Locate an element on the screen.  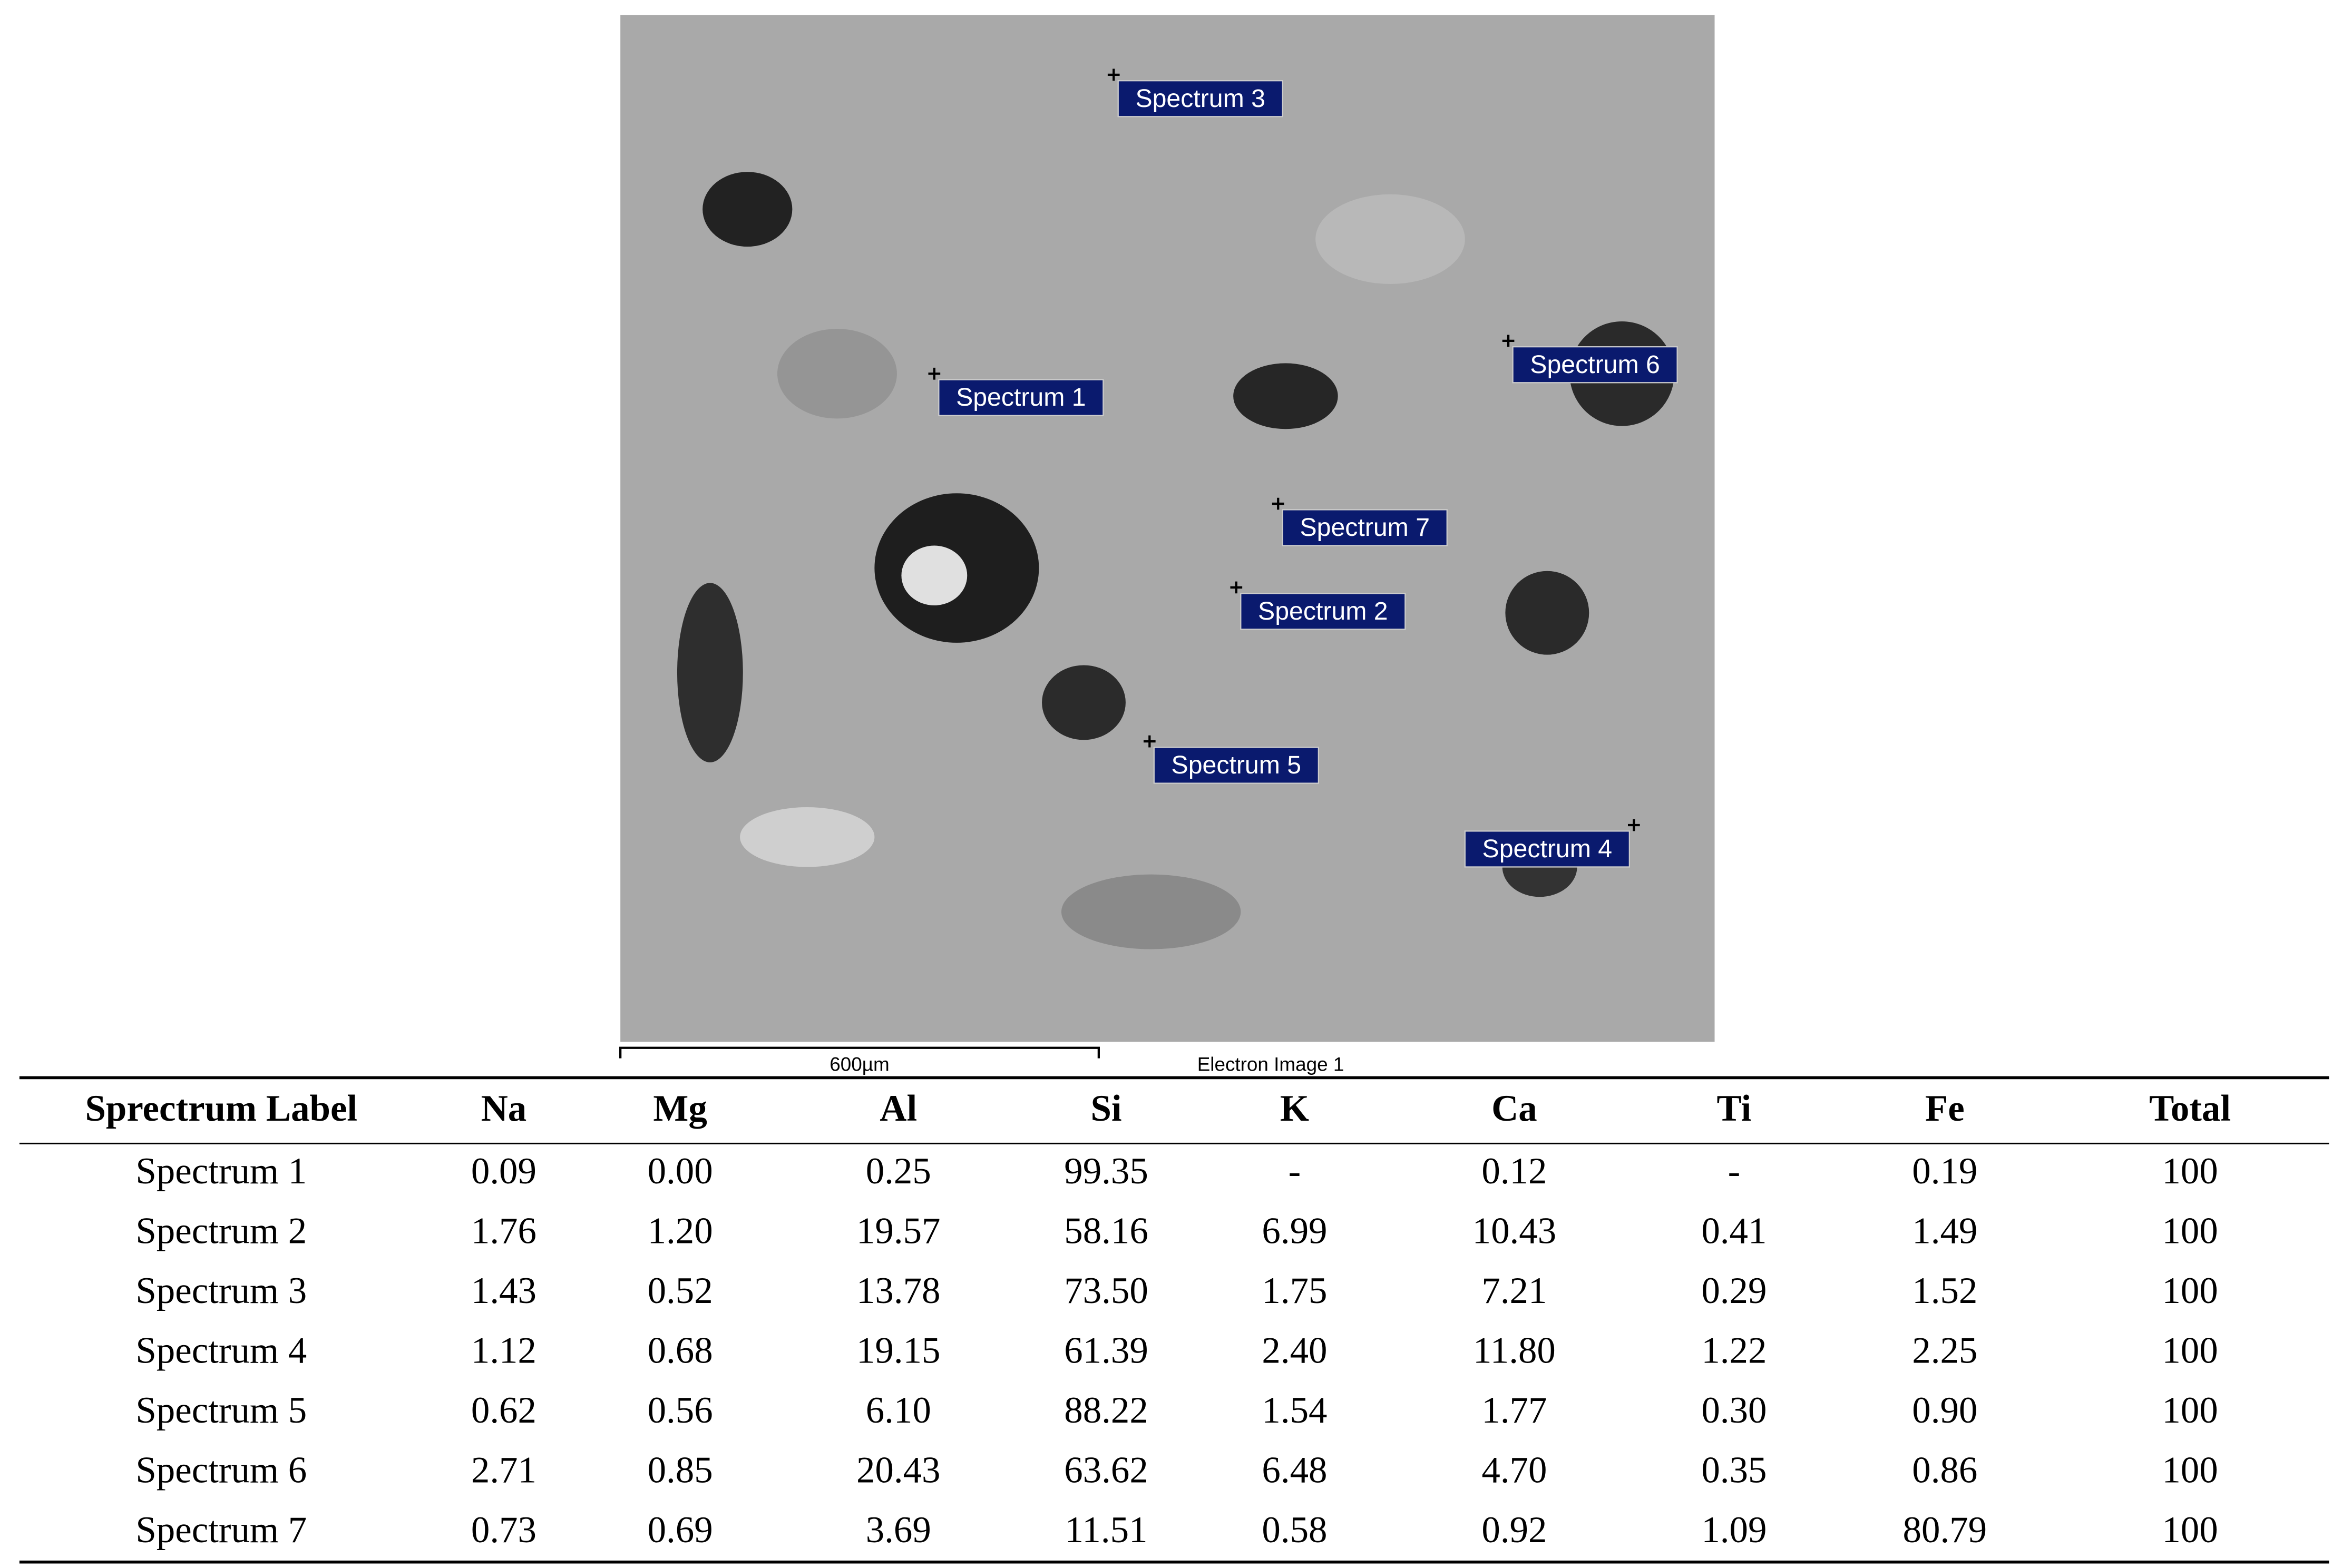
table-cell: 1.09 is located at coordinates (1734, 1531).